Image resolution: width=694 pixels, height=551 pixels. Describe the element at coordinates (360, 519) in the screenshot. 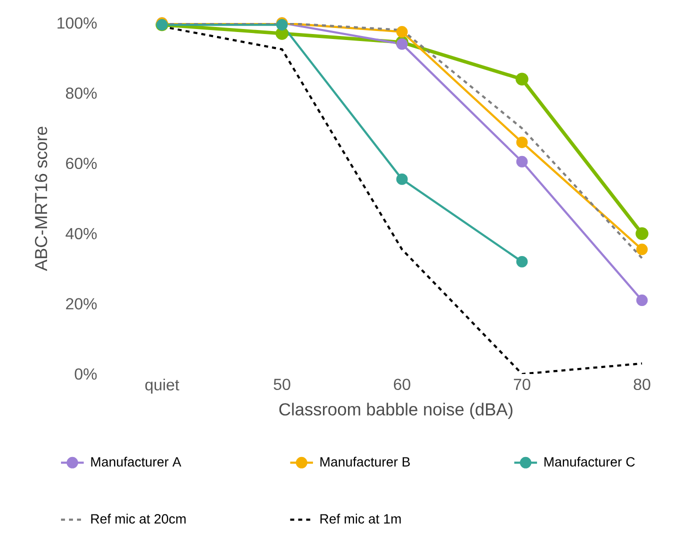

I see `legend-label: Ref mic at 1m` at that location.